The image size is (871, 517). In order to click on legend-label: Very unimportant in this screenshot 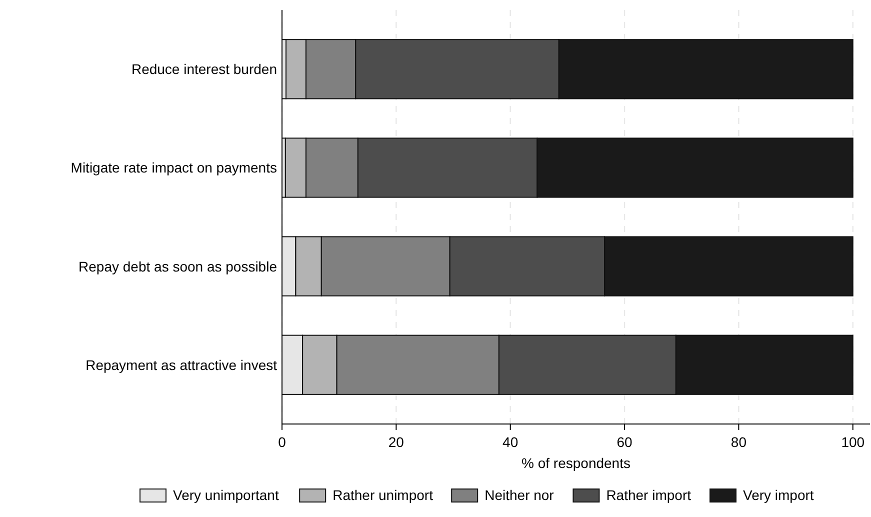, I will do `click(226, 495)`.